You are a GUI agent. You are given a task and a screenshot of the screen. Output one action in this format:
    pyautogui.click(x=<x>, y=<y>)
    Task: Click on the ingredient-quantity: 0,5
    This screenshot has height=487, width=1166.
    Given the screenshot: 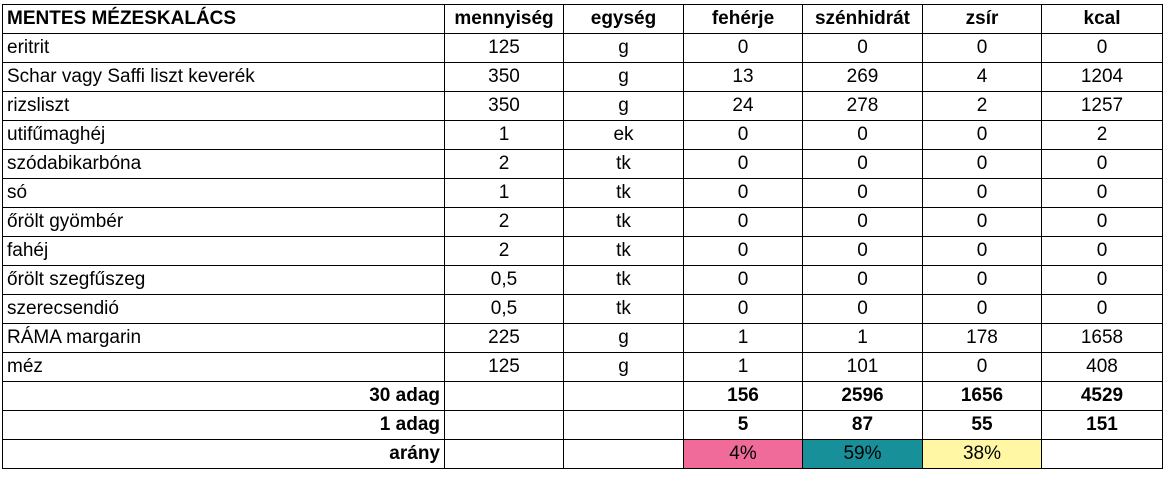 What is the action you would take?
    pyautogui.click(x=504, y=309)
    